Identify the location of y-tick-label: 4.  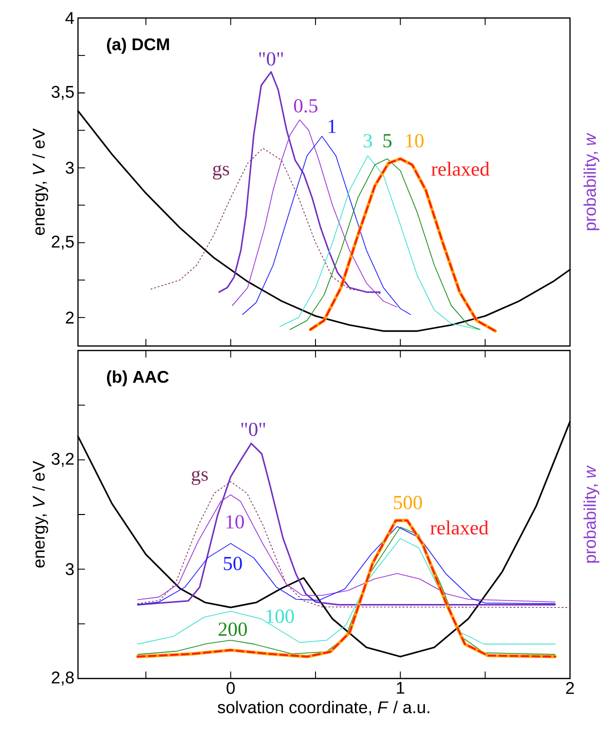
(69, 18).